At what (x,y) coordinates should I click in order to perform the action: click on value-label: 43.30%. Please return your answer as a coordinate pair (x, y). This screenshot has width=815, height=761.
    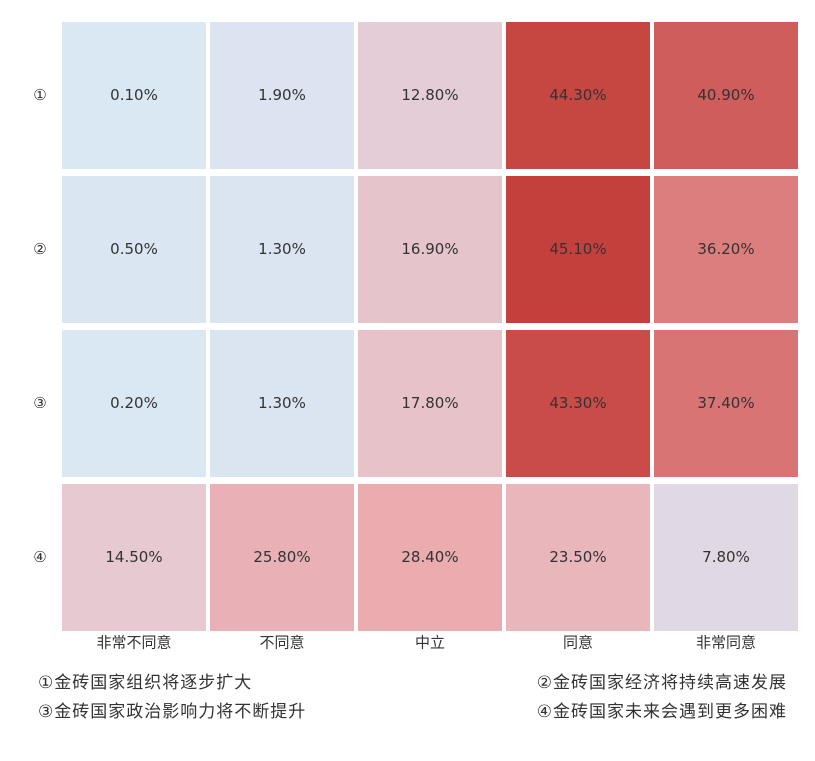
    Looking at the image, I should click on (577, 403).